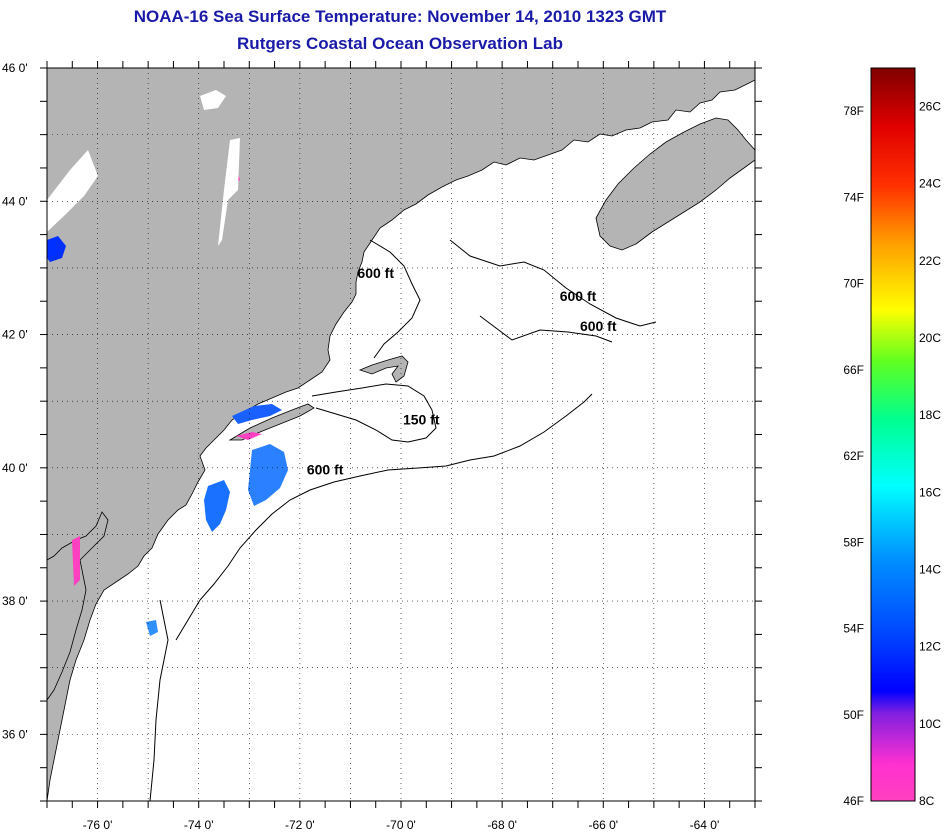  Describe the element at coordinates (374, 413) in the screenshot. I see `contour-150ft` at that location.